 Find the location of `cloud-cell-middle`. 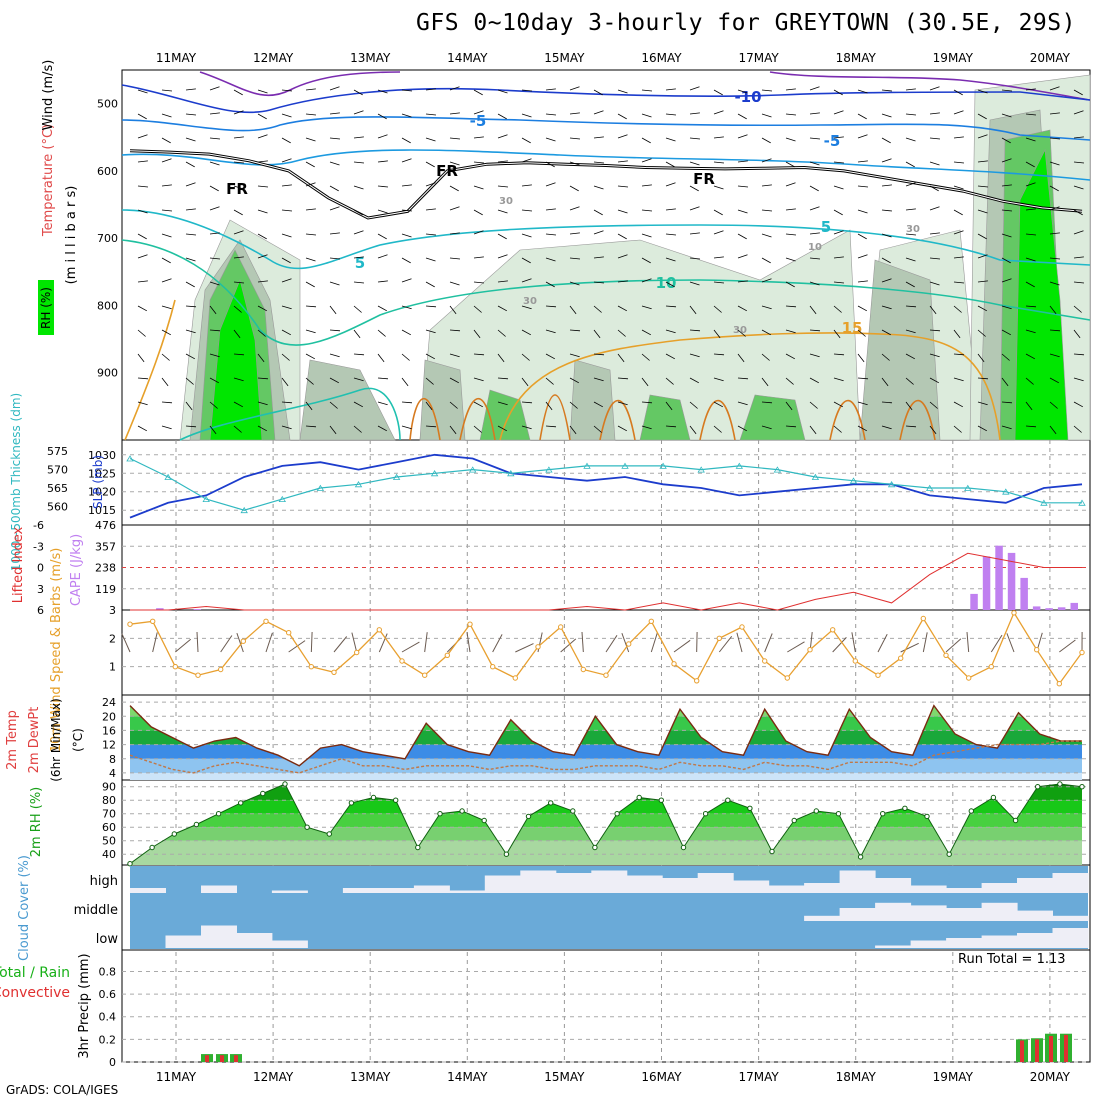

cloud-cell-middle is located at coordinates (928, 913).